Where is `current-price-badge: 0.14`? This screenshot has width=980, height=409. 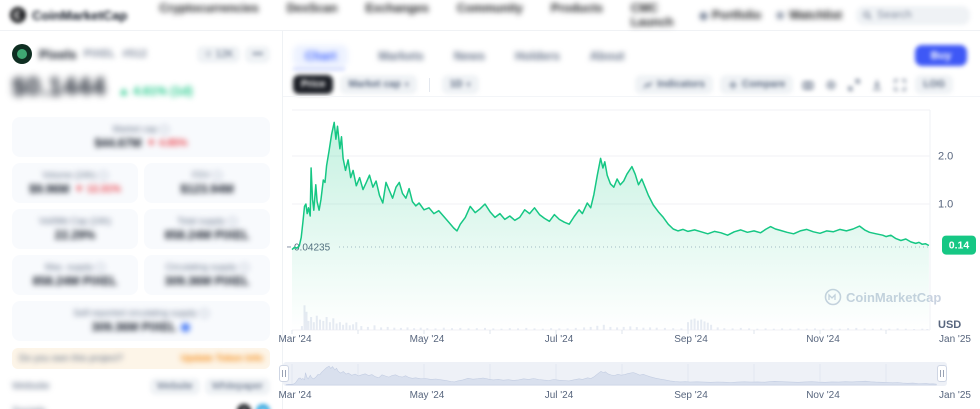 current-price-badge: 0.14 is located at coordinates (959, 245).